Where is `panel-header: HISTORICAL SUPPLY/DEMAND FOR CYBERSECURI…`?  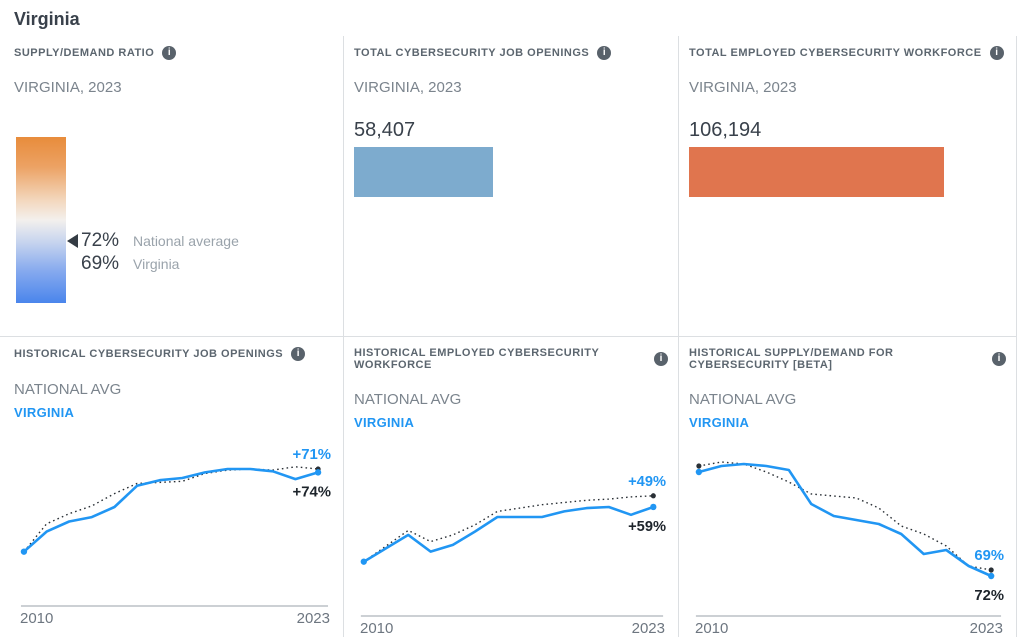 panel-header: HISTORICAL SUPPLY/DEMAND FOR CYBERSECURI… is located at coordinates (847, 359).